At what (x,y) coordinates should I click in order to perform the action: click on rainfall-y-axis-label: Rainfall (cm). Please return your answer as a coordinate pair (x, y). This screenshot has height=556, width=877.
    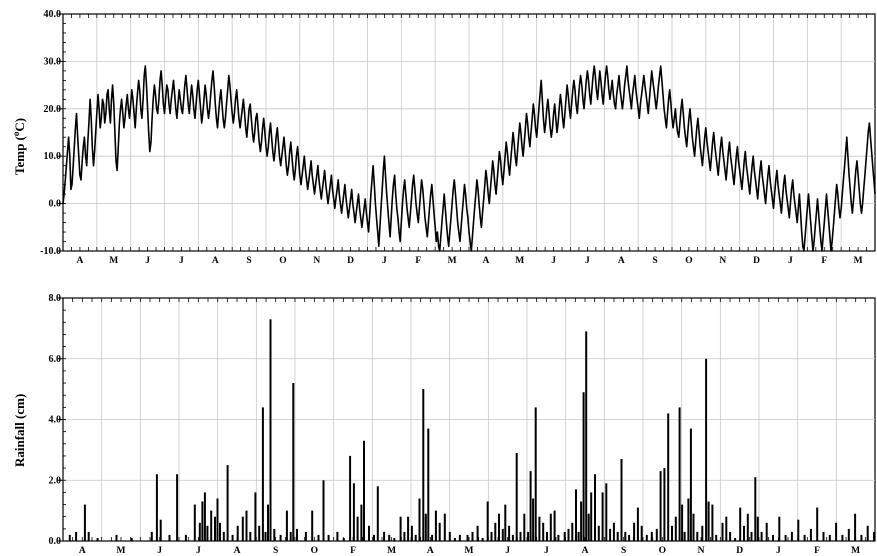
    Looking at the image, I should click on (19, 430).